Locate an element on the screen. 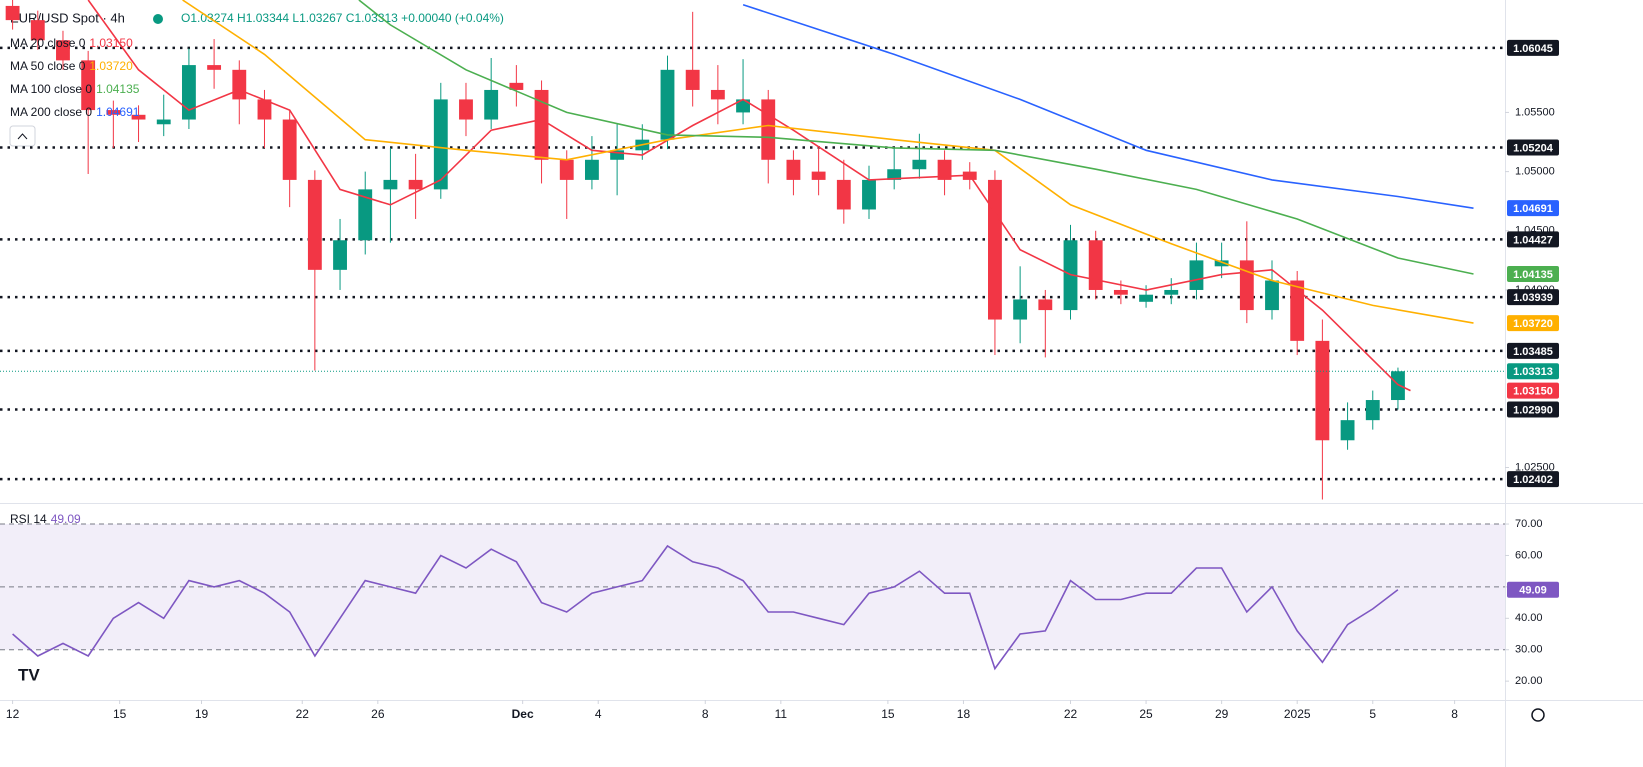 The width and height of the screenshot is (1643, 767). y-tick-label: 20.00 is located at coordinates (1529, 681).